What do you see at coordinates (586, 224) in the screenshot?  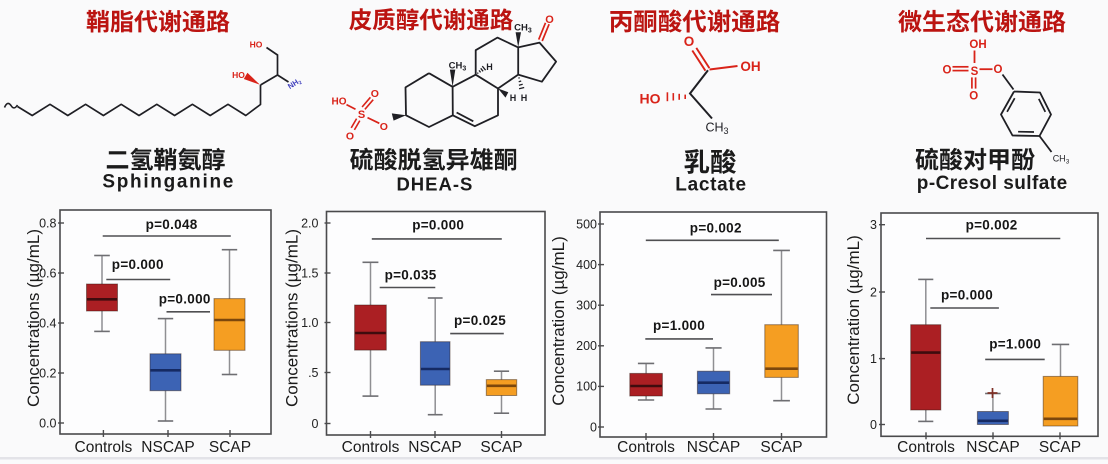 I see `svg-text: 500` at bounding box center [586, 224].